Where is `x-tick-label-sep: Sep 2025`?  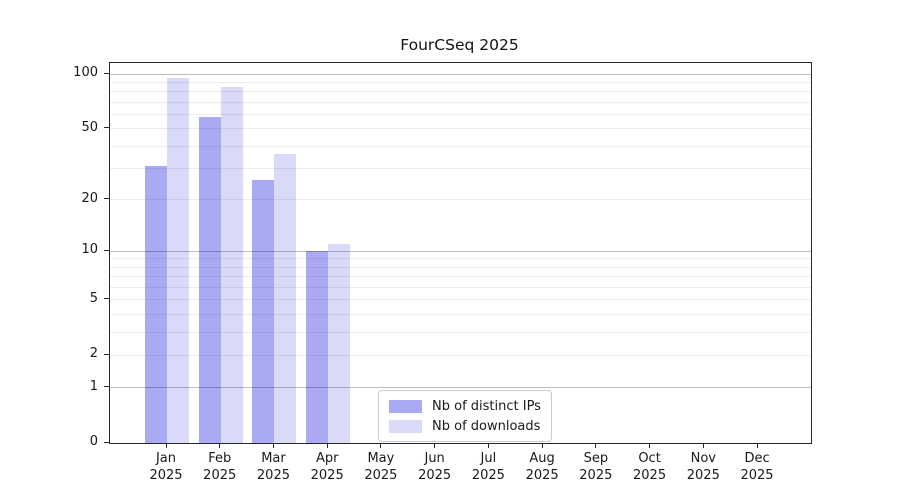
x-tick-label-sep: Sep 2025 is located at coordinates (596, 467).